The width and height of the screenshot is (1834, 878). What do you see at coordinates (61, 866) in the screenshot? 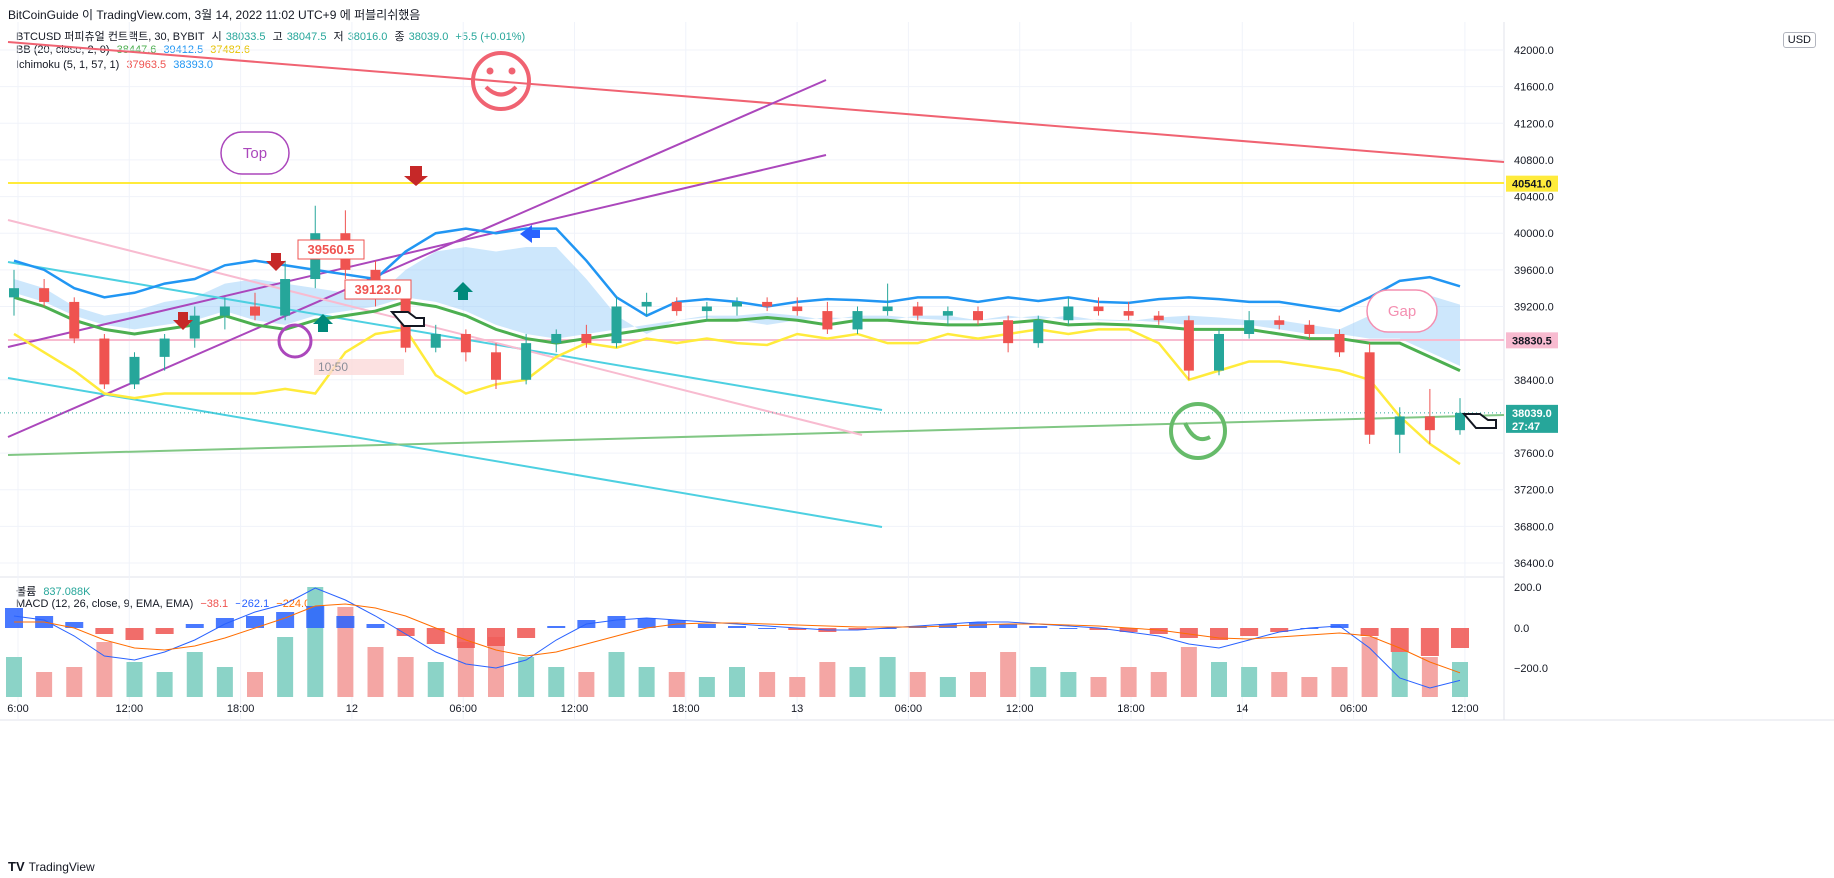
I see `footer-brand: TradingView` at bounding box center [61, 866].